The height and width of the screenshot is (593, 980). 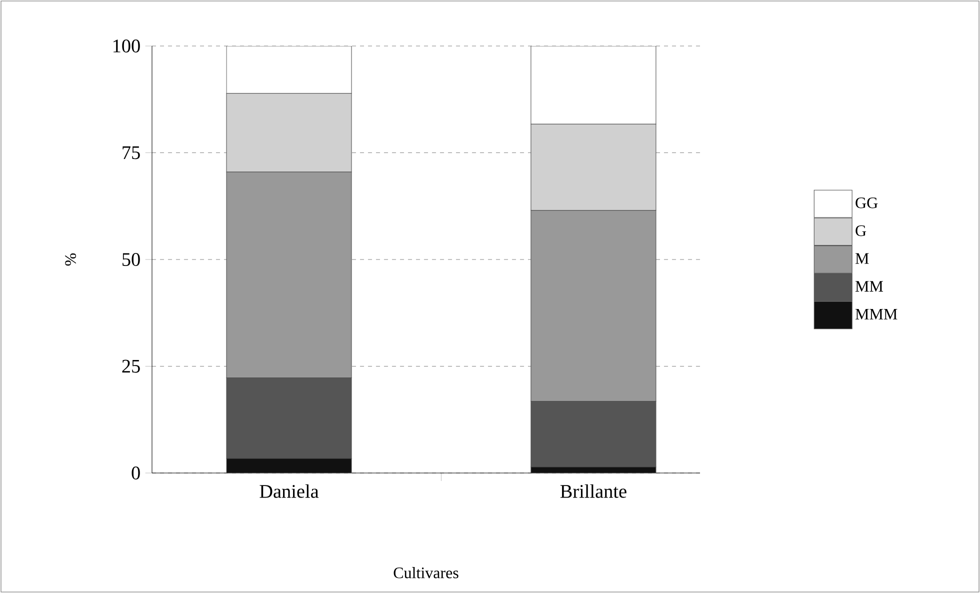 I want to click on y-tick-label: 25, so click(x=131, y=366).